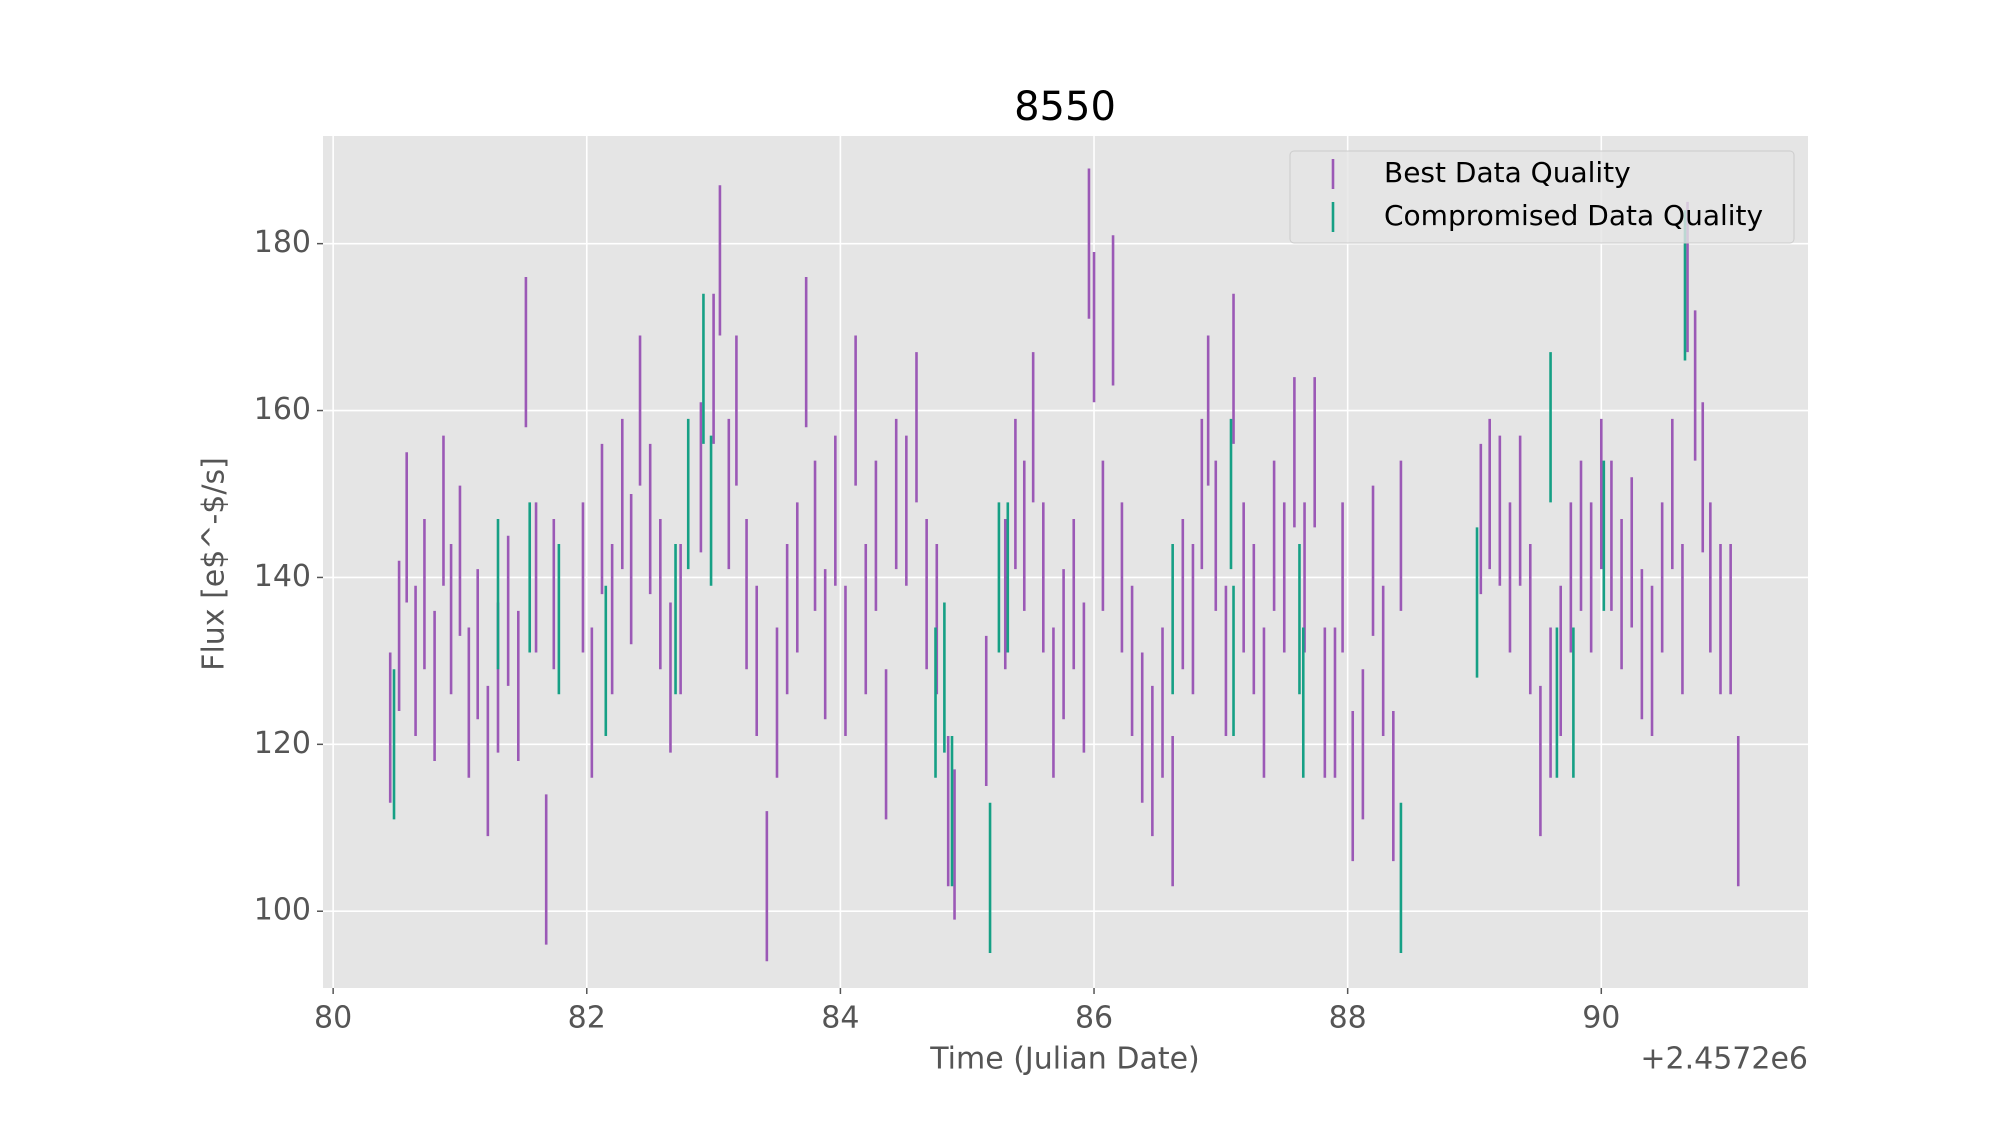  What do you see at coordinates (1507, 172) in the screenshot?
I see `legend-label: Best Data Quality` at bounding box center [1507, 172].